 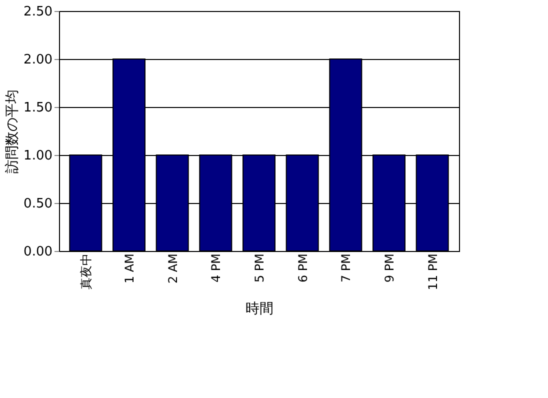 What do you see at coordinates (303, 268) in the screenshot?
I see `x-tick-label: 6 PM` at bounding box center [303, 268].